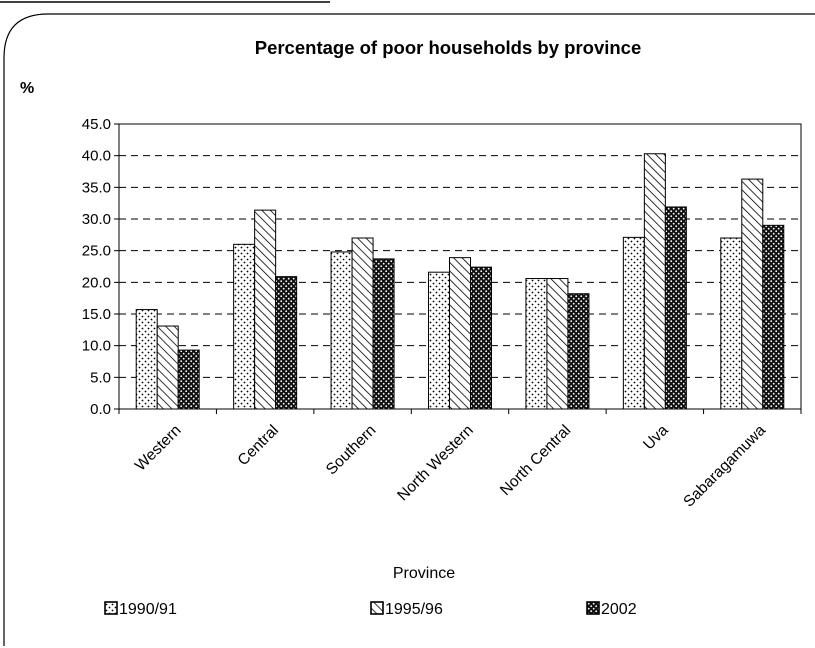  What do you see at coordinates (148, 609) in the screenshot?
I see `legend-label: 1990/91` at bounding box center [148, 609].